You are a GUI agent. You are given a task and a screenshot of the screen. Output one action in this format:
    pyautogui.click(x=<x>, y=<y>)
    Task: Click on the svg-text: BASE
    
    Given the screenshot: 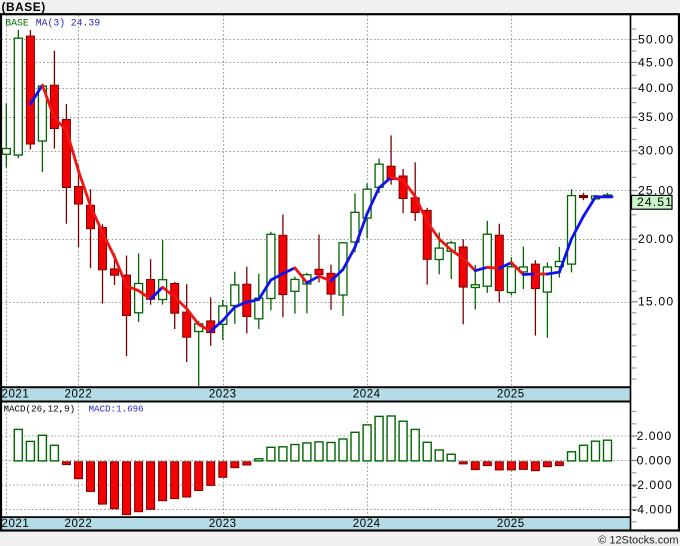 What is the action you would take?
    pyautogui.click(x=17, y=23)
    